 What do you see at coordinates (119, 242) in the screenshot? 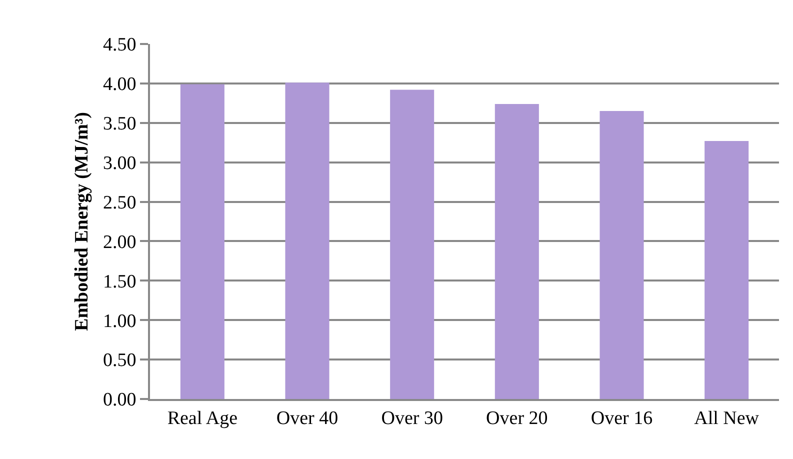
I see `y-tick-label: 2.00` at bounding box center [119, 242].